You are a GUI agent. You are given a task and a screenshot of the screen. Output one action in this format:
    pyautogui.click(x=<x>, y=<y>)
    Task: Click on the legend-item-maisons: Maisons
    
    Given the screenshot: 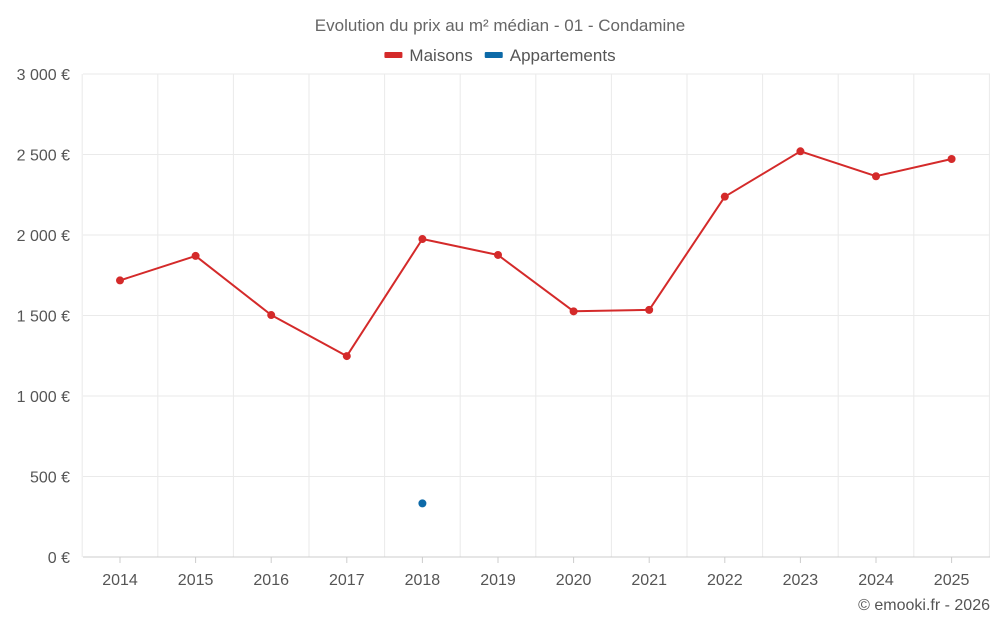 What is the action you would take?
    pyautogui.click(x=428, y=55)
    